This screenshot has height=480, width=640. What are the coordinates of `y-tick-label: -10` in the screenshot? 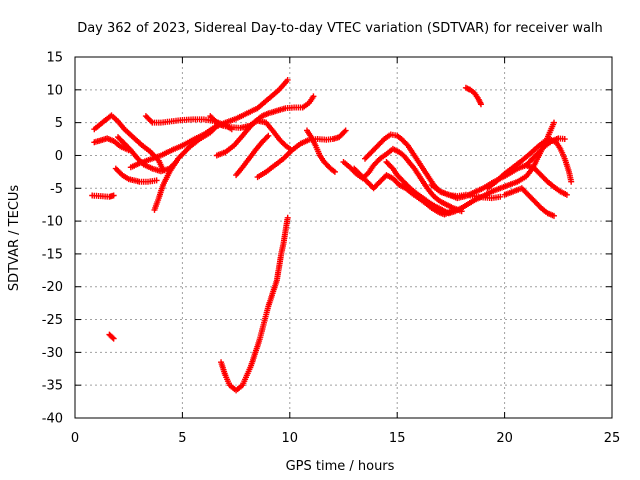 It's located at (52, 222).